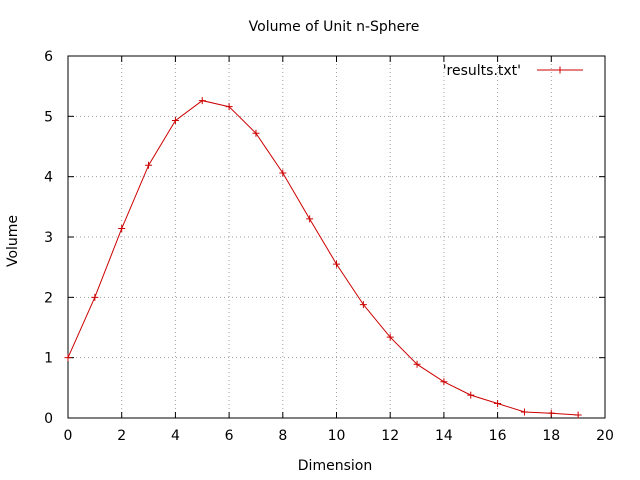 The image size is (640, 480). What do you see at coordinates (13, 241) in the screenshot?
I see `y-axis-label: Volume` at bounding box center [13, 241].